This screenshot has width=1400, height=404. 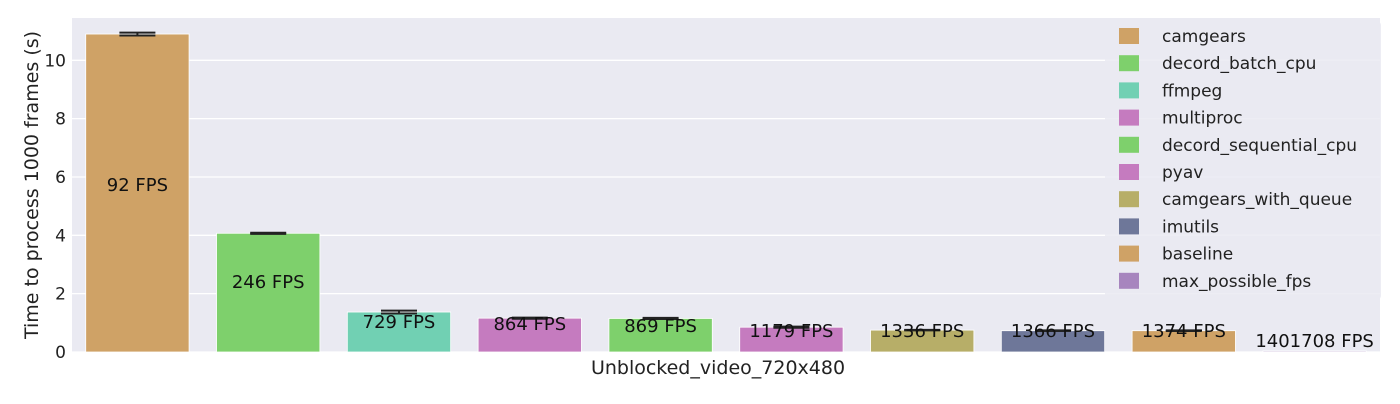 I want to click on y-tick-label: 8, so click(x=60, y=120).